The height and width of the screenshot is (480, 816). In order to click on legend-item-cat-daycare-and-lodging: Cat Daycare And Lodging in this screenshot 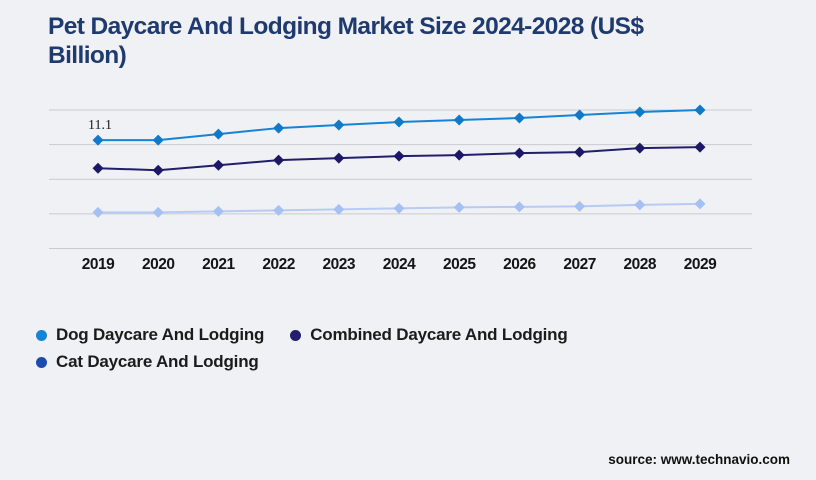, I will do `click(147, 362)`.